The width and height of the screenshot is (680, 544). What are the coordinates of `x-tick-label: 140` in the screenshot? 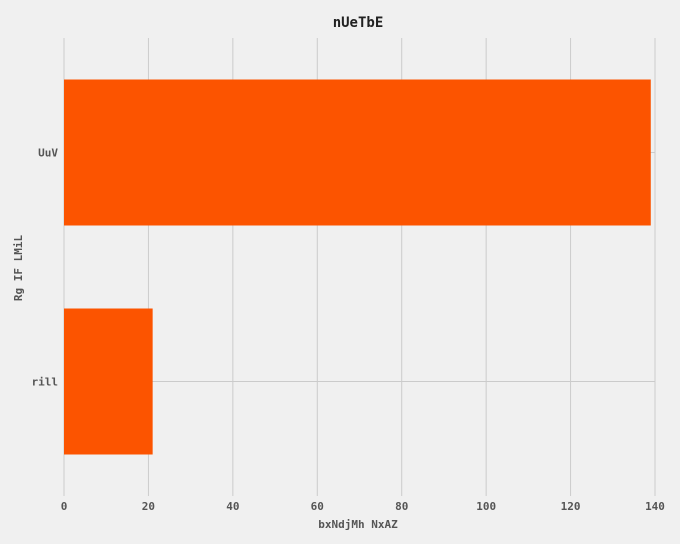 It's located at (655, 506).